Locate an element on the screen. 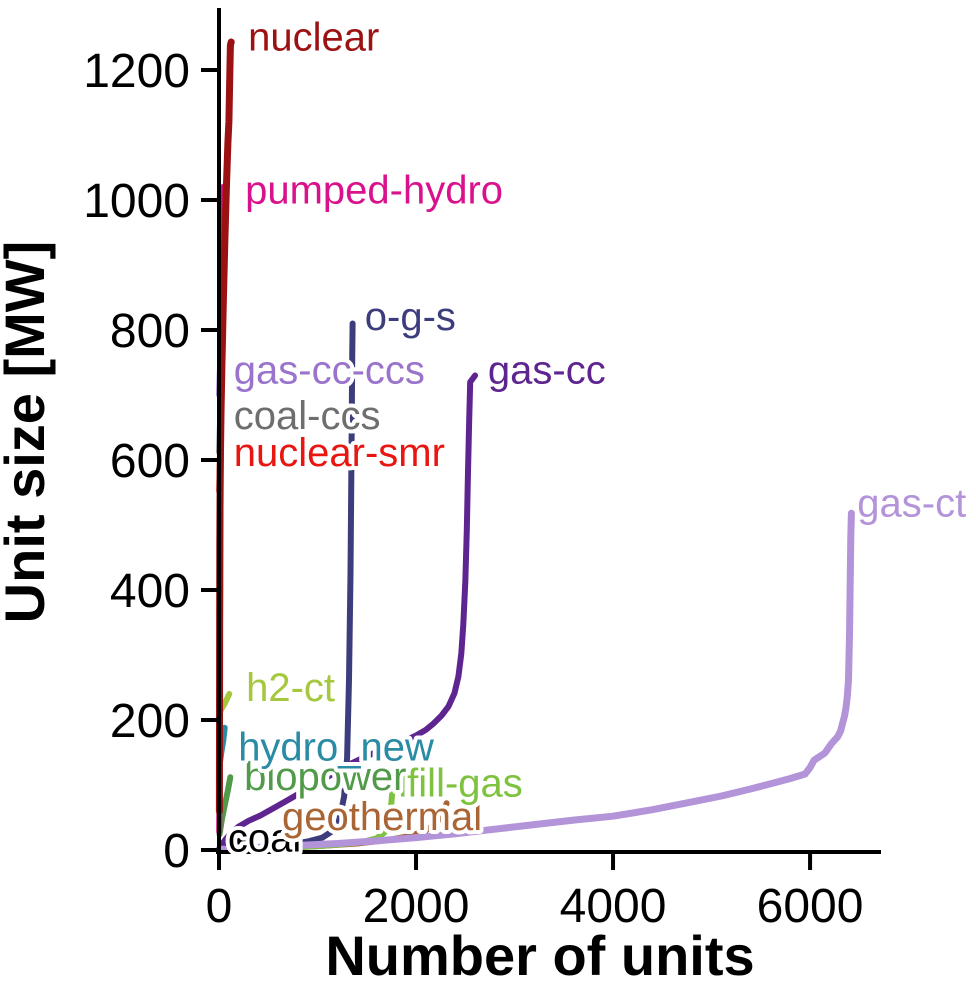  series-label-biopower: biopower is located at coordinates (325, 777).